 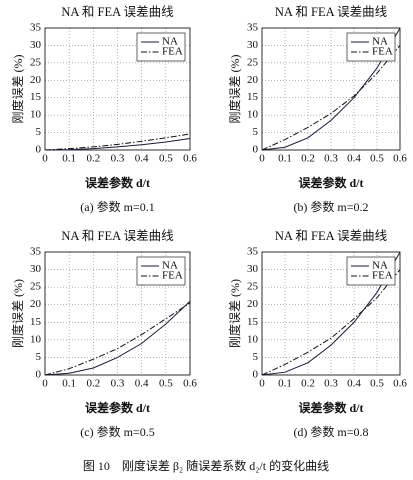 What do you see at coordinates (117, 431) in the screenshot?
I see `panel-caption: (c) 参数 m=0.5` at bounding box center [117, 431].